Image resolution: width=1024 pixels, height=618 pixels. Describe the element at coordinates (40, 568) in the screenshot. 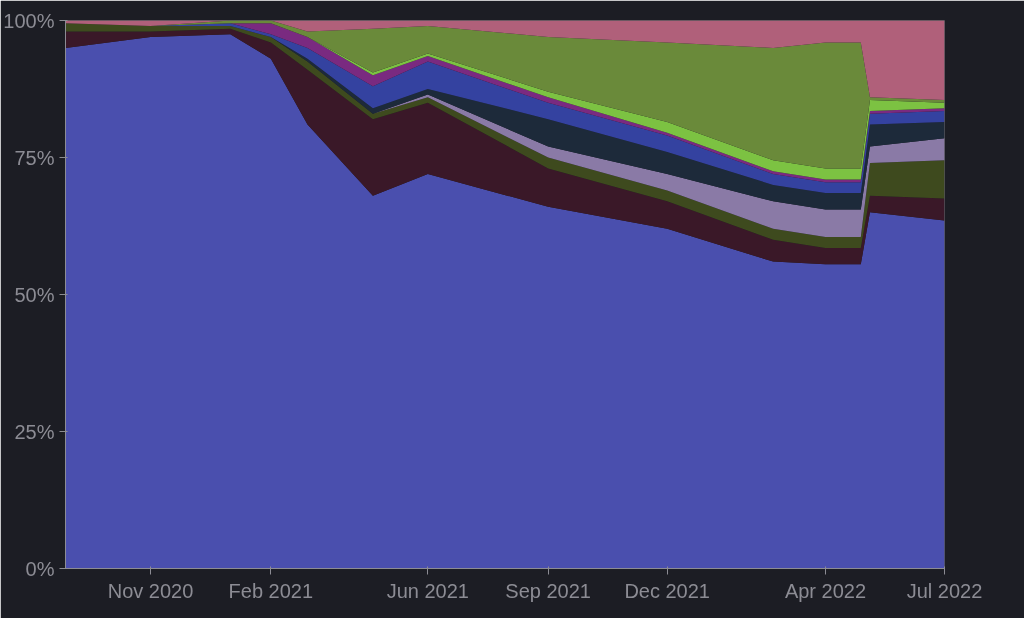

I see `y-tick-label: 0%` at that location.